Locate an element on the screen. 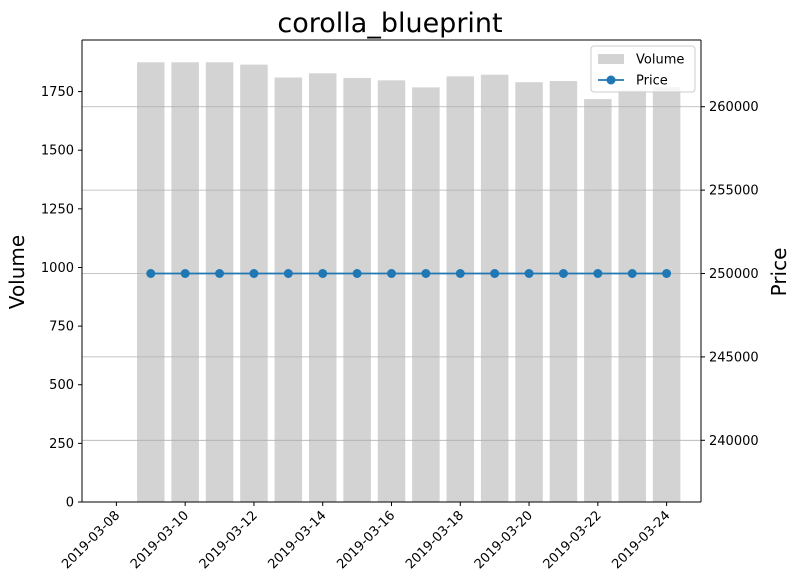 This screenshot has width=798, height=588. y2-tick-label: 260000 is located at coordinates (734, 107).